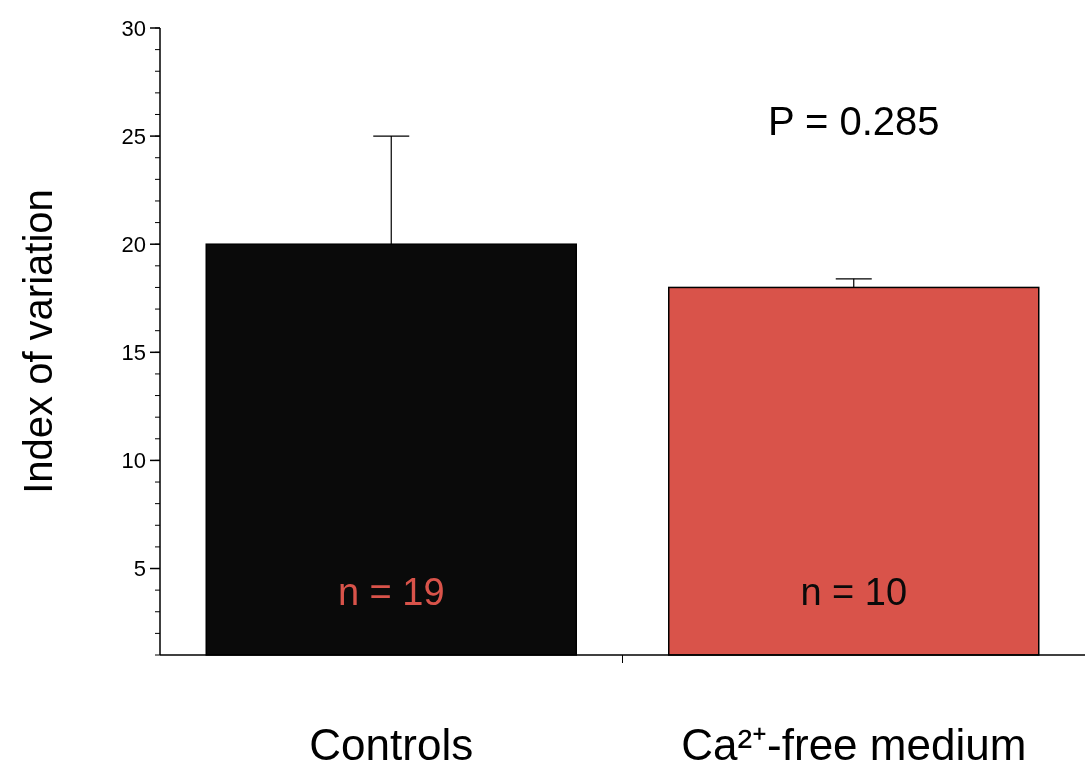  Describe the element at coordinates (391, 744) in the screenshot. I see `x-tick-label: Controls` at that location.